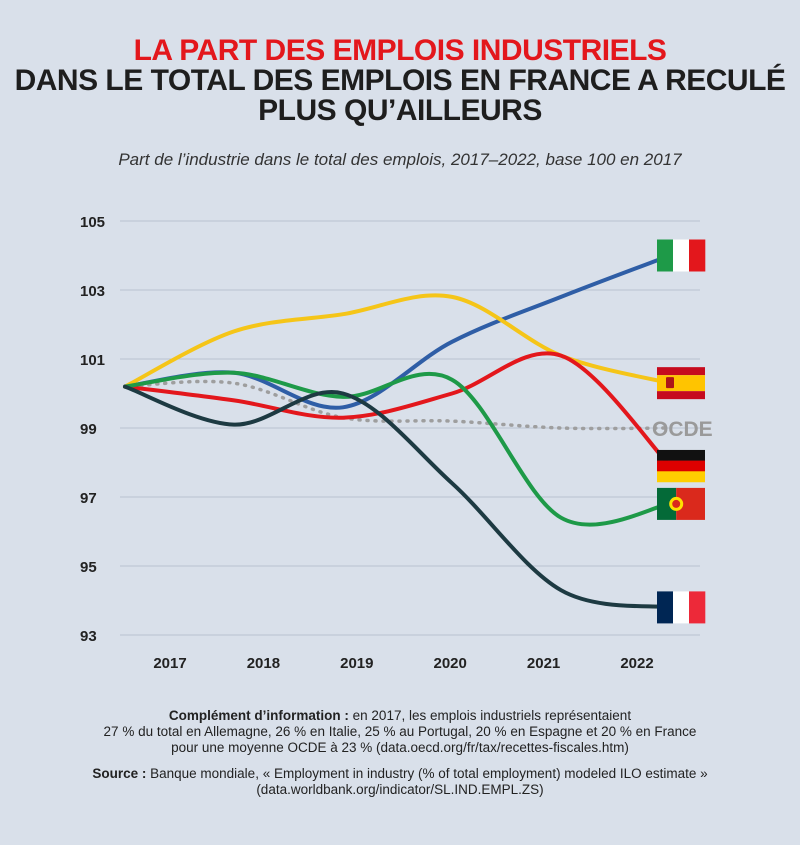  I want to click on x-tick-label: 2020, so click(450, 663).